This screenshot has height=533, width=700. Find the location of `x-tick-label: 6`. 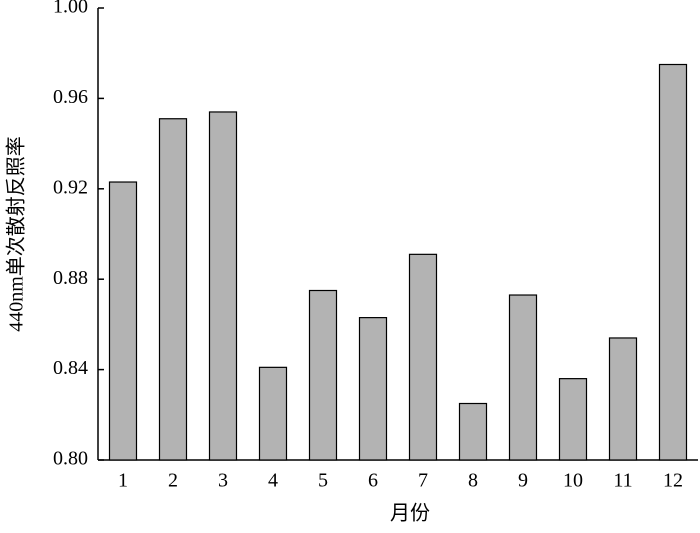

x-tick-label: 6 is located at coordinates (373, 481).